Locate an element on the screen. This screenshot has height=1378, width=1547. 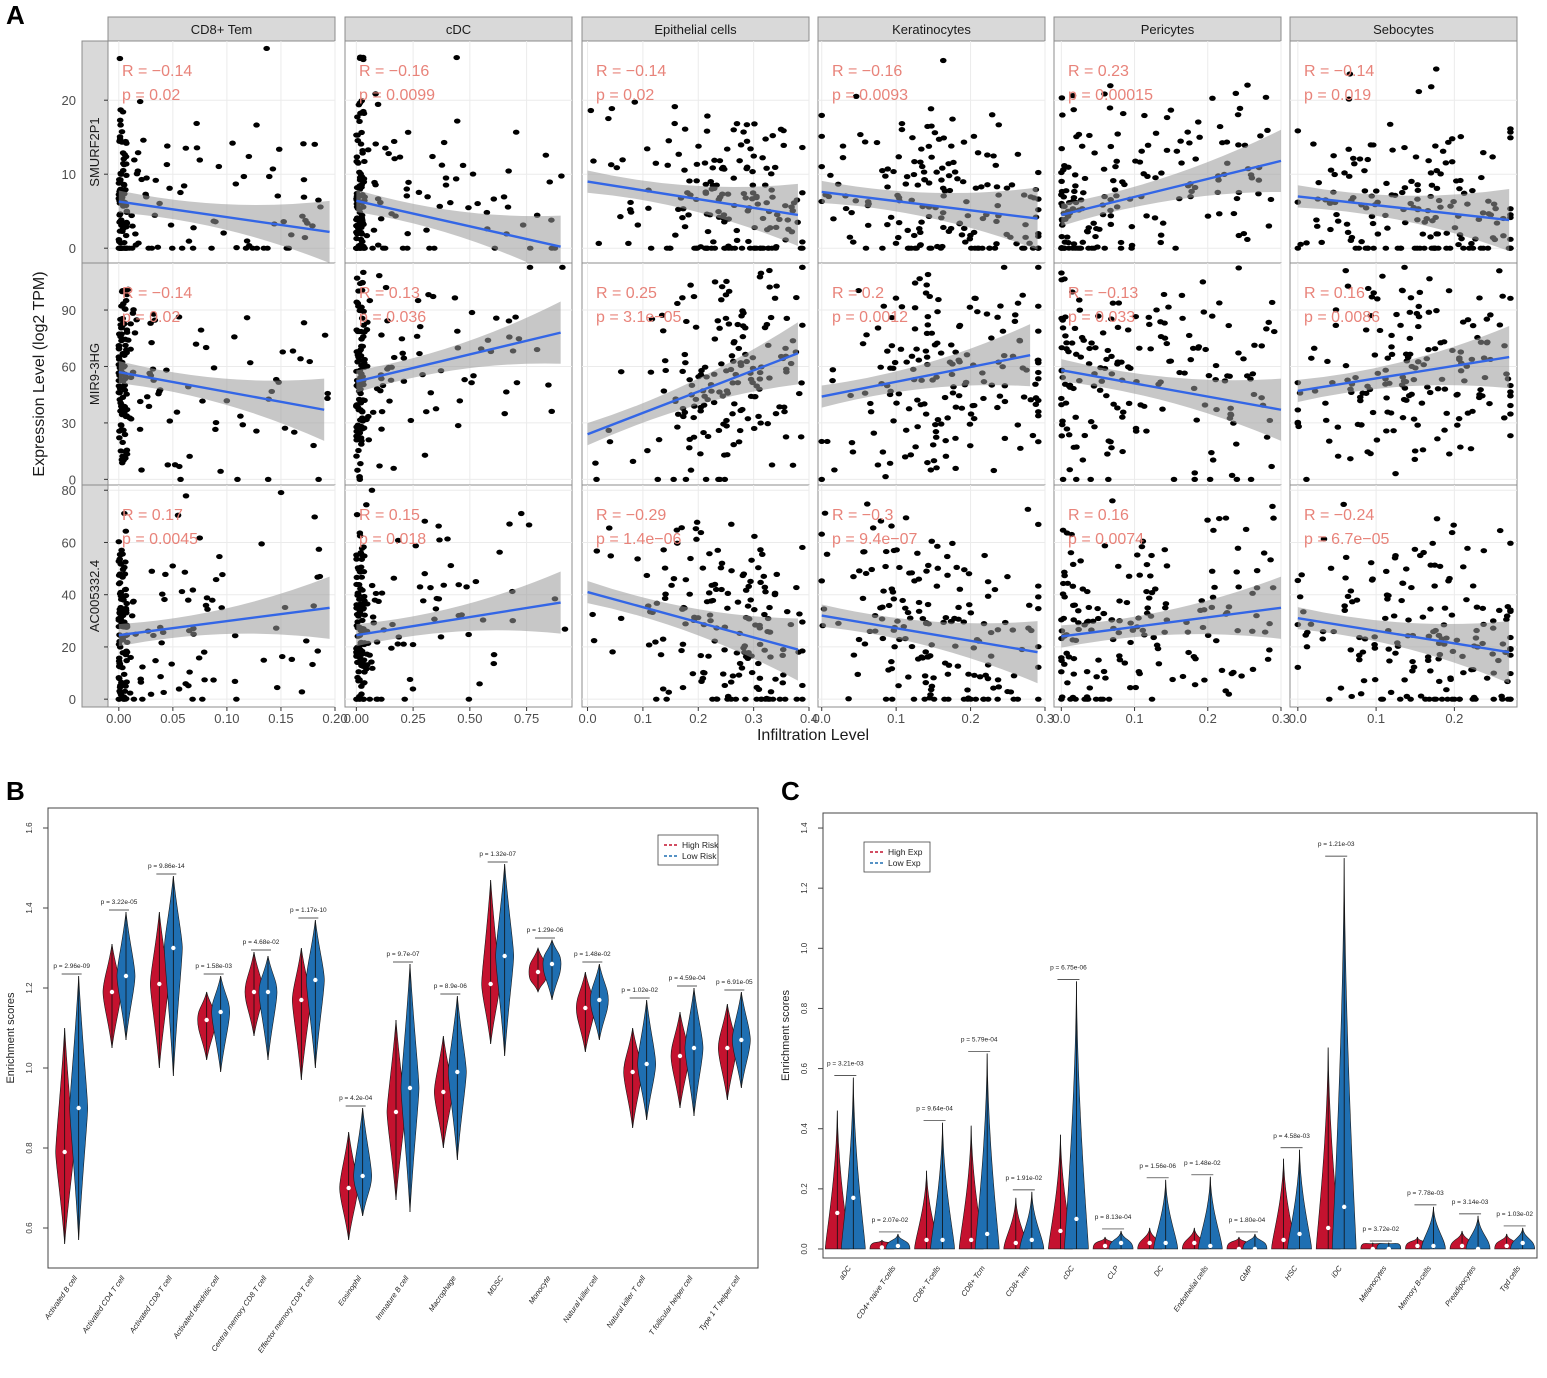
x-tick-label: 0.05 is located at coordinates (172, 718).